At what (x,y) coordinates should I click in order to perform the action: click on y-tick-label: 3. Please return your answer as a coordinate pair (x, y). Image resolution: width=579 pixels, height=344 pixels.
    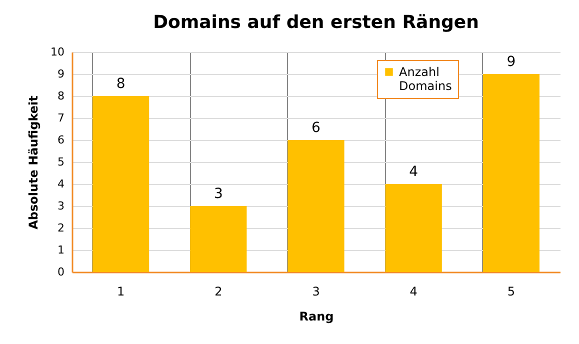
    Looking at the image, I should click on (61, 206).